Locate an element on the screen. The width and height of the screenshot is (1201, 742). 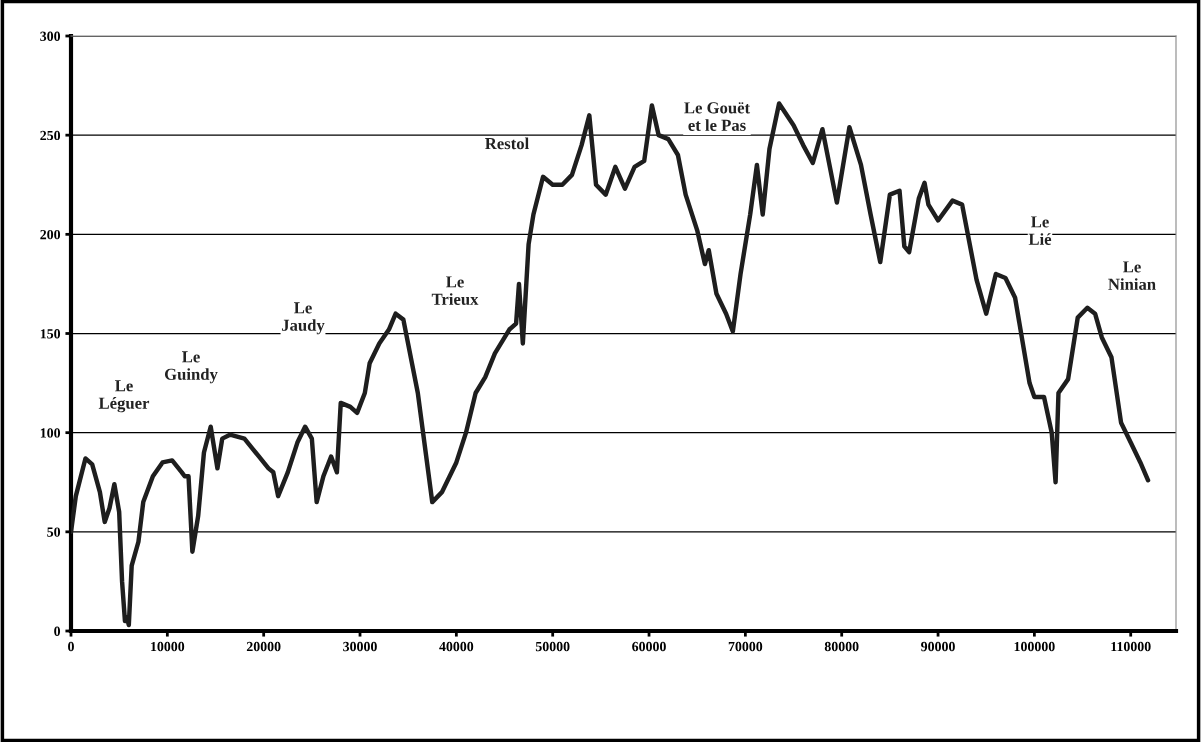
x-tick-label: 50000 is located at coordinates (552, 646).